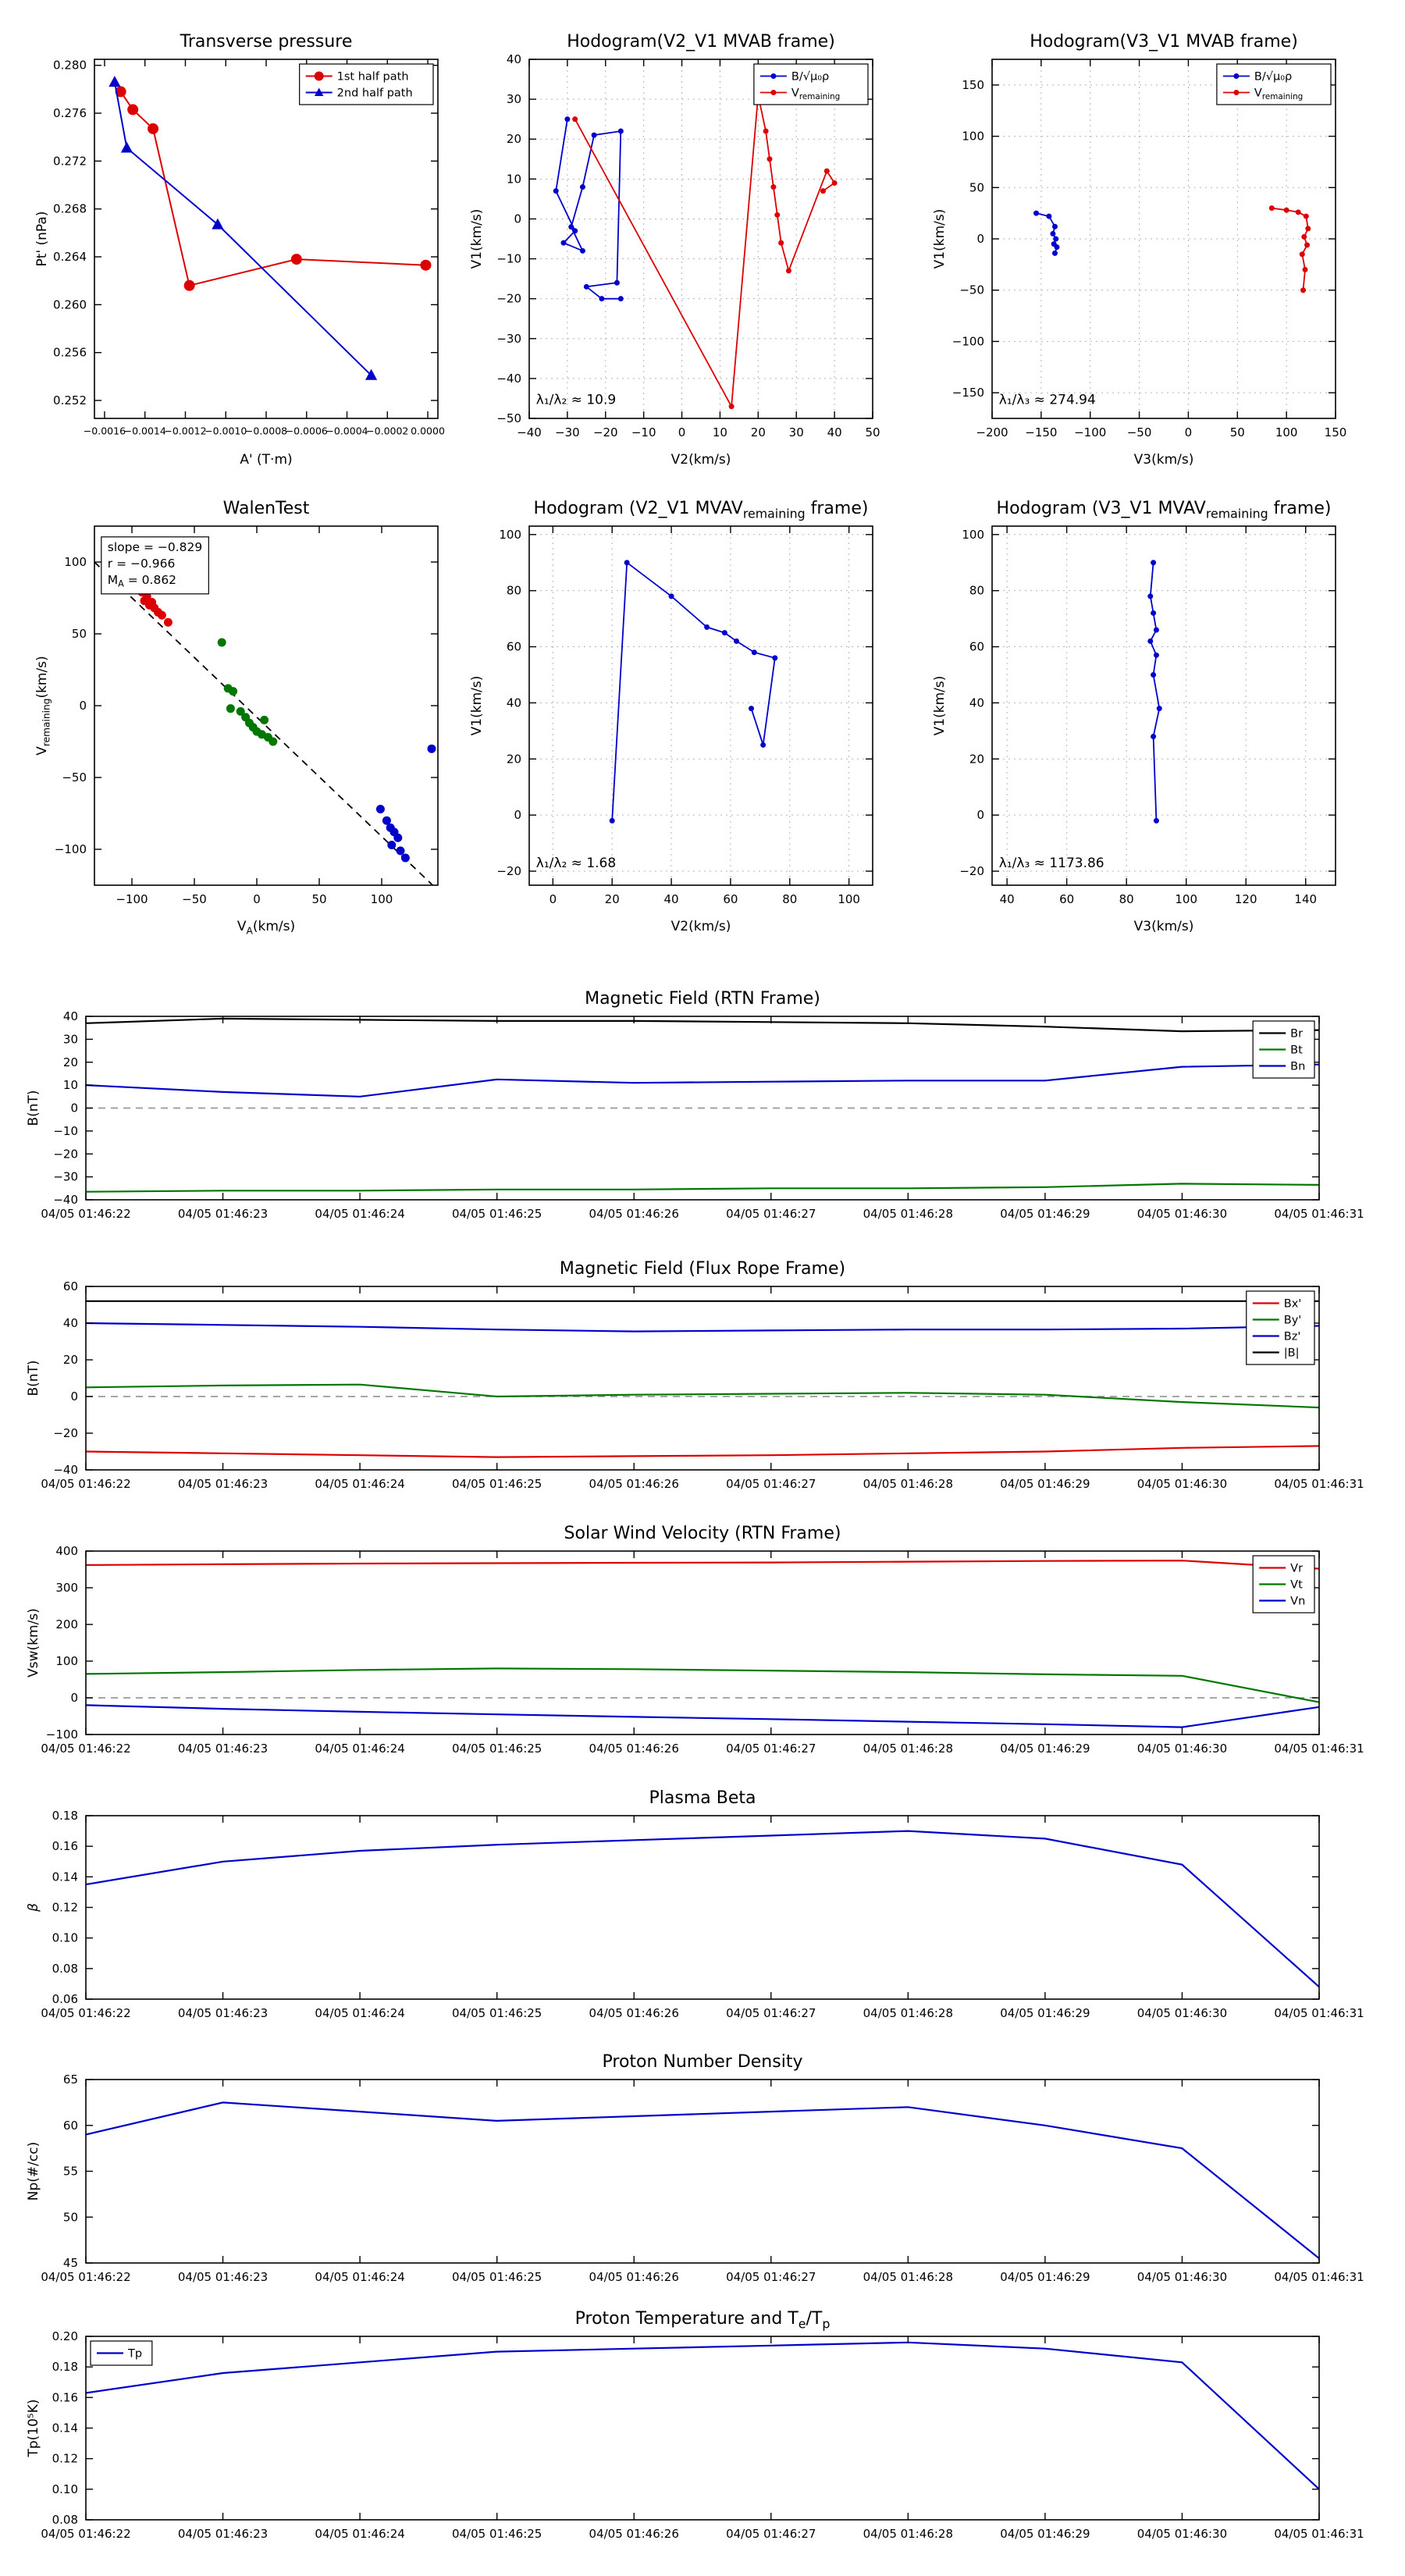 Image resolution: width=1405 pixels, height=2576 pixels. I want to click on svg-text: −50, so click(971, 290).